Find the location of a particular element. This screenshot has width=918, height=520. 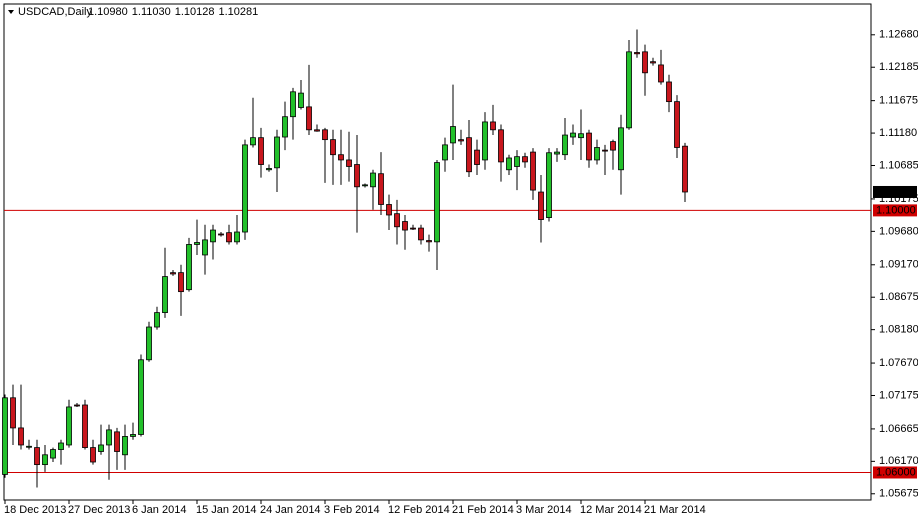

x-tick-label: 12 Feb 2014 is located at coordinates (419, 510).